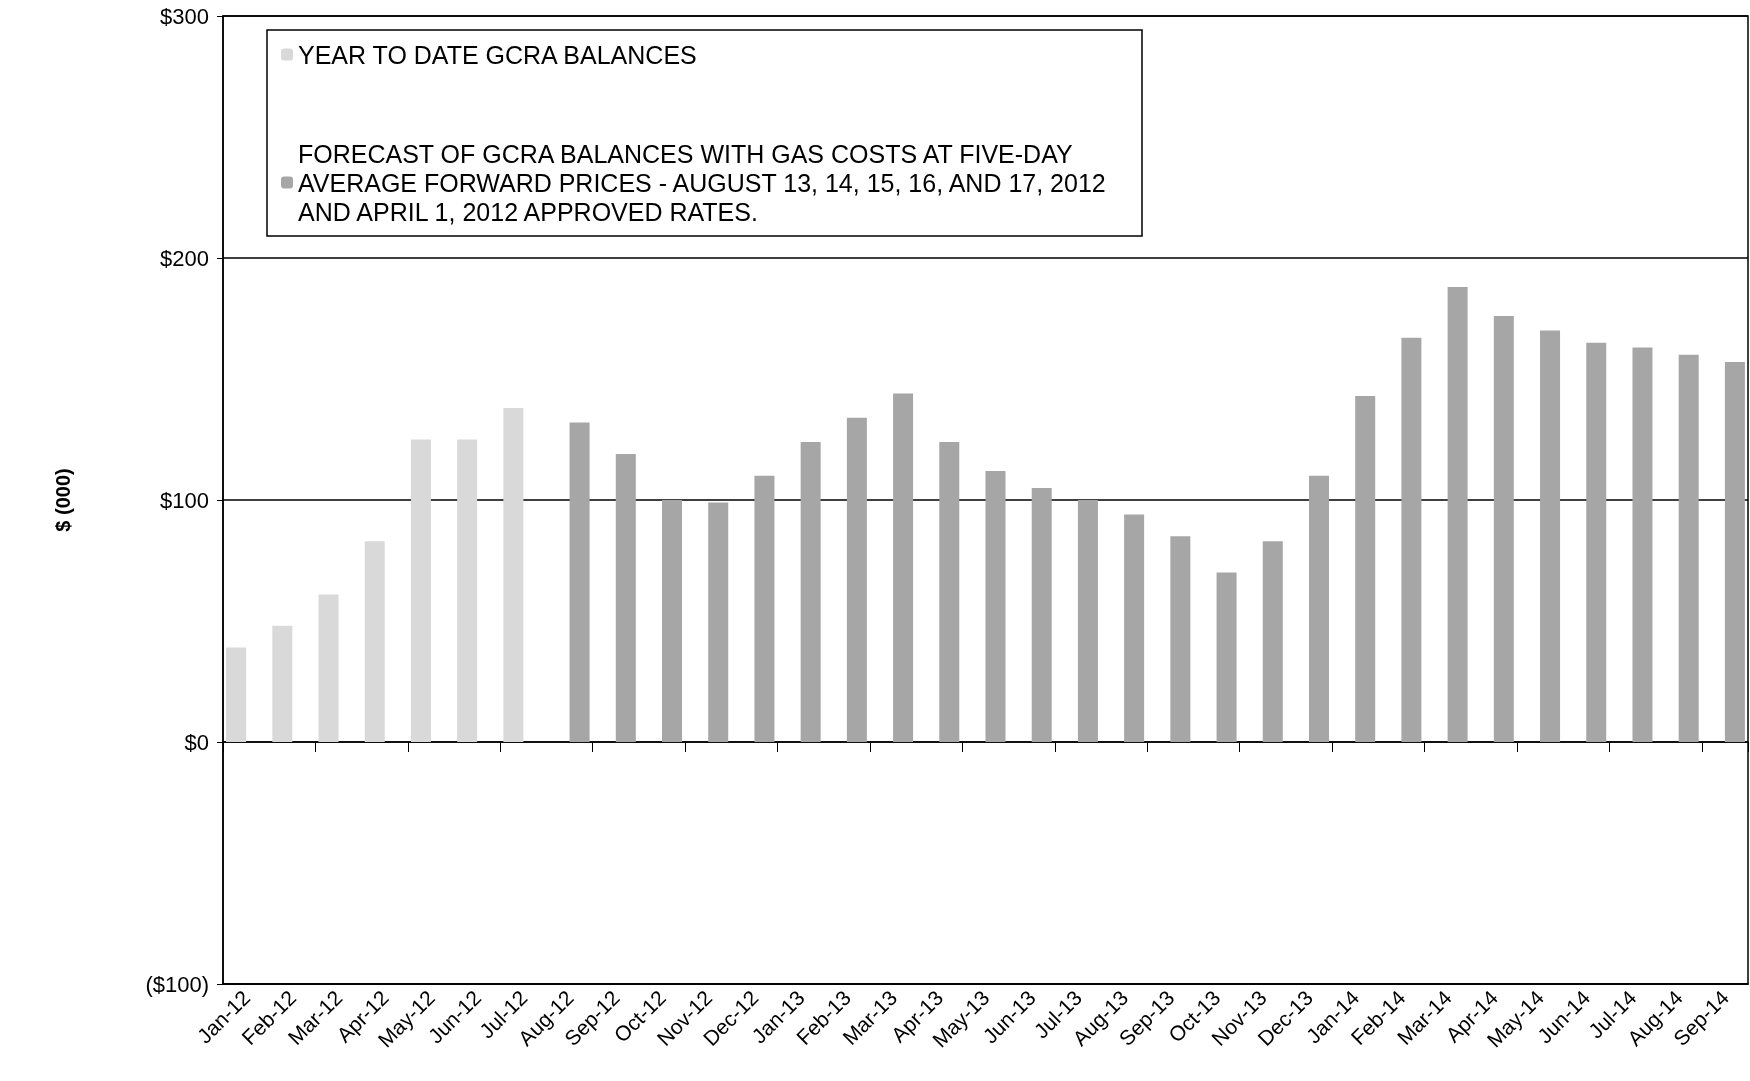  I want to click on y-tick-label: $0, so click(196, 742).